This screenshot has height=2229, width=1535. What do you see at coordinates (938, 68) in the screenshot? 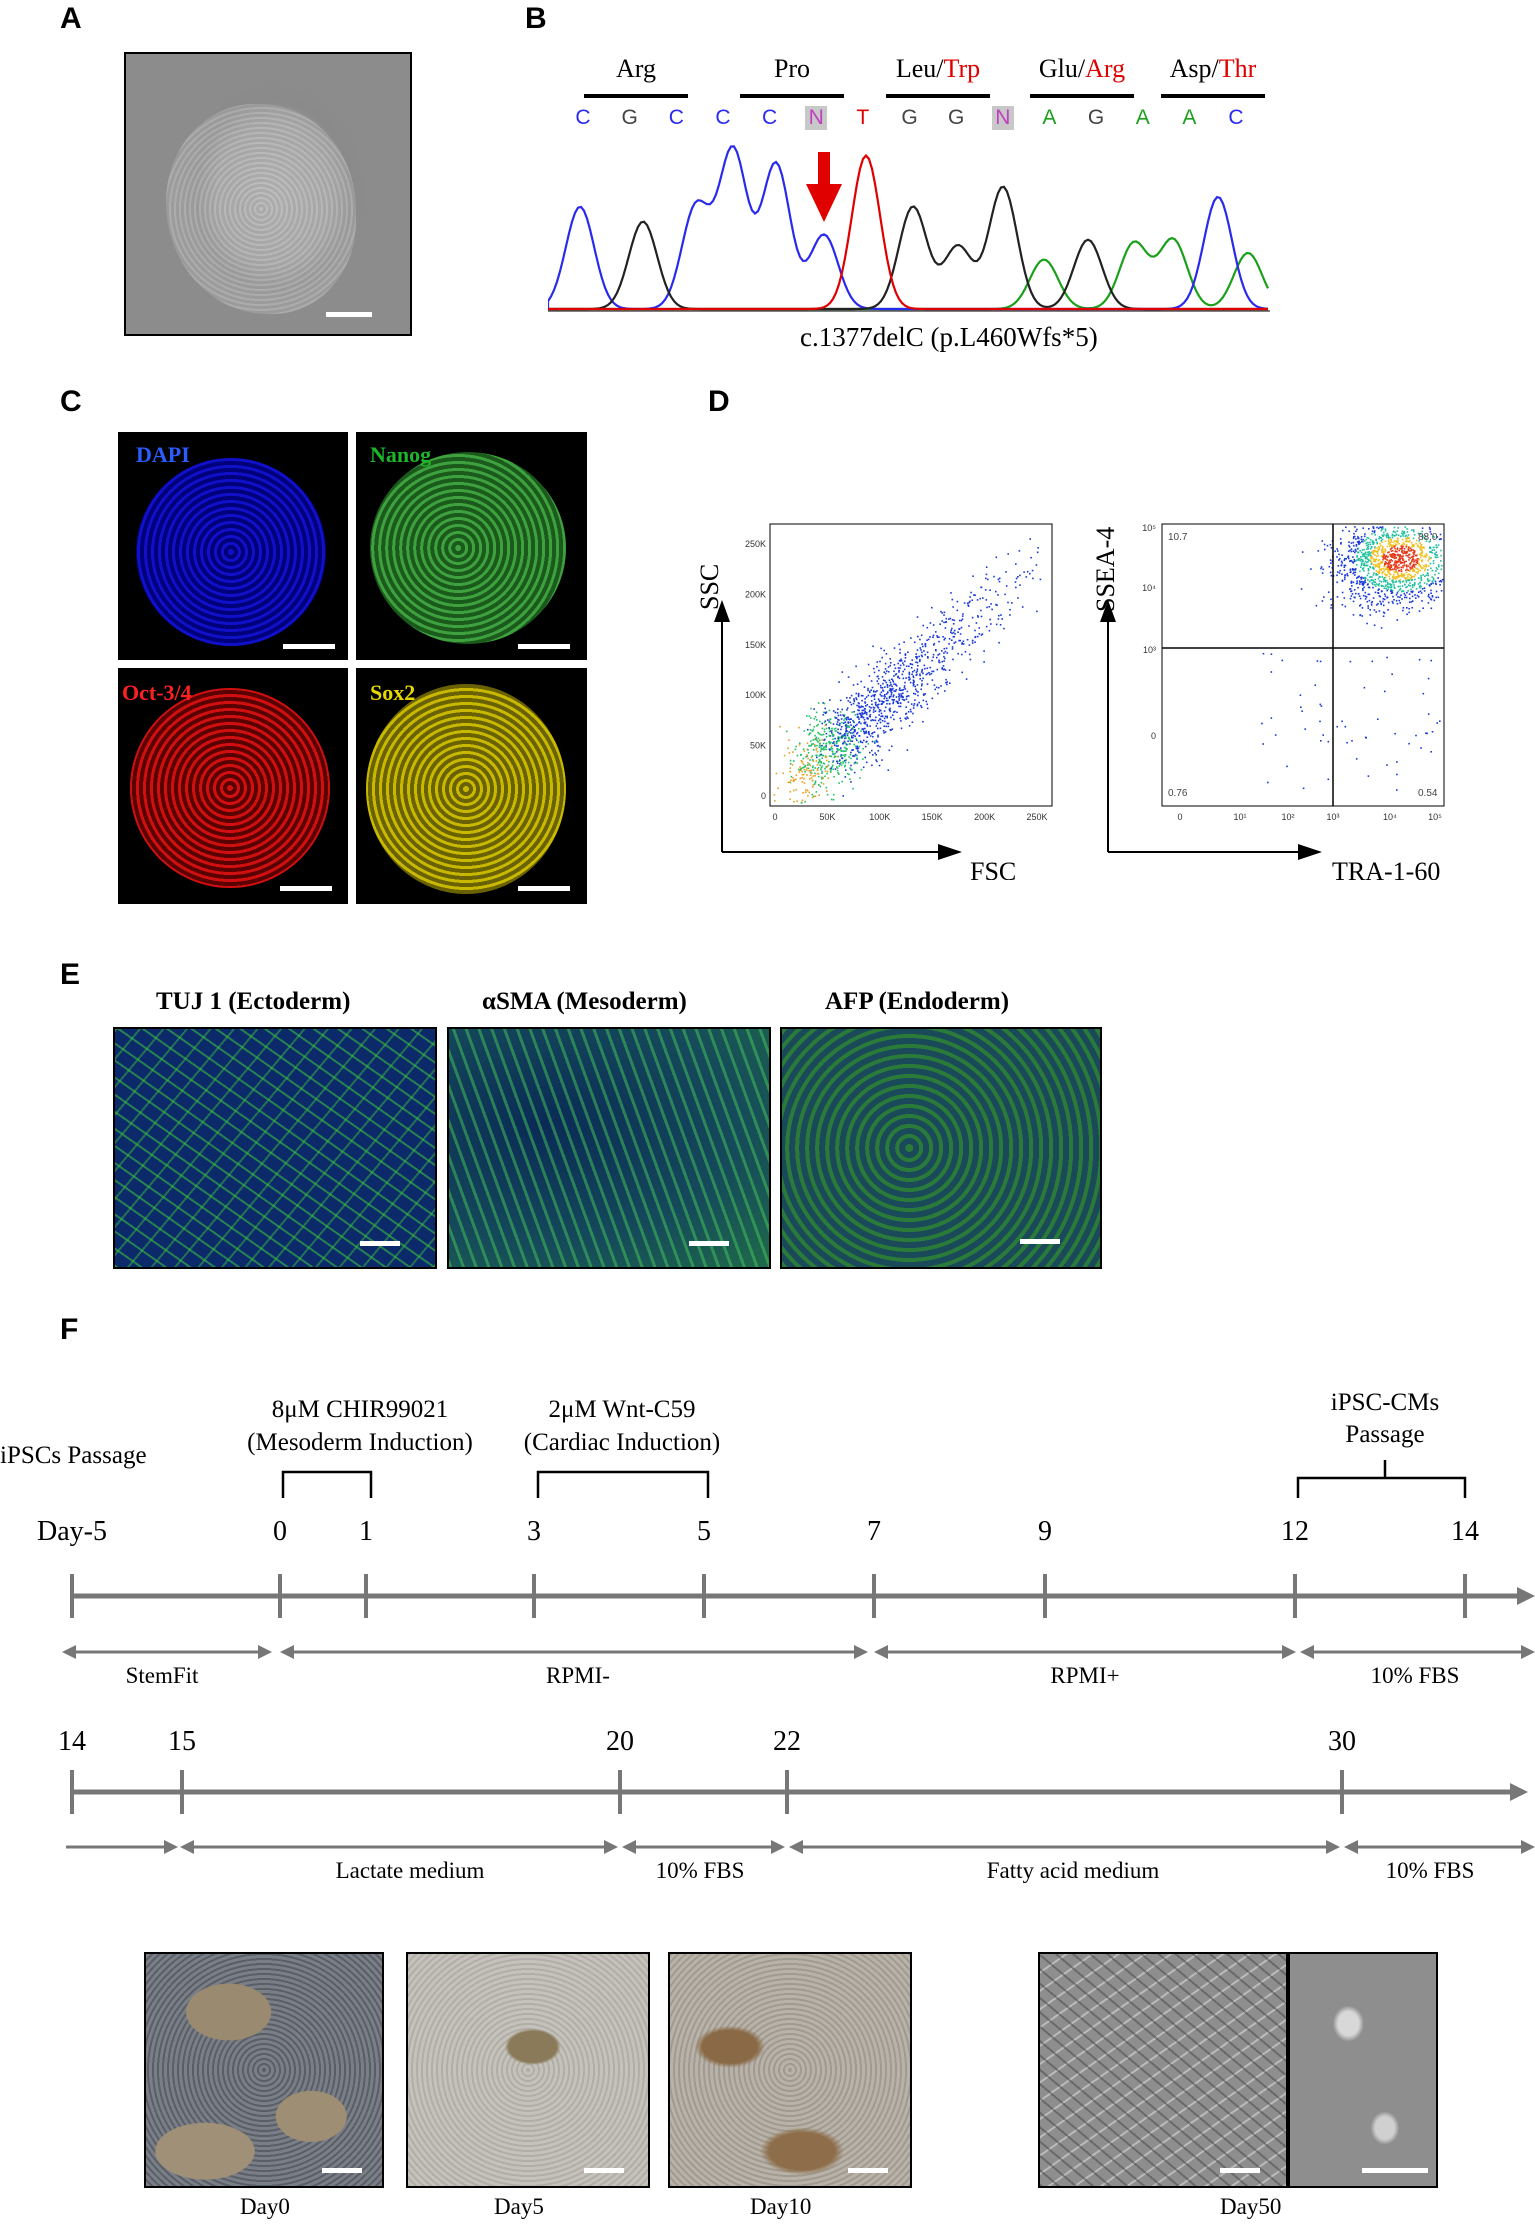
I see `codon-label-2: Leu/Trp` at bounding box center [938, 68].